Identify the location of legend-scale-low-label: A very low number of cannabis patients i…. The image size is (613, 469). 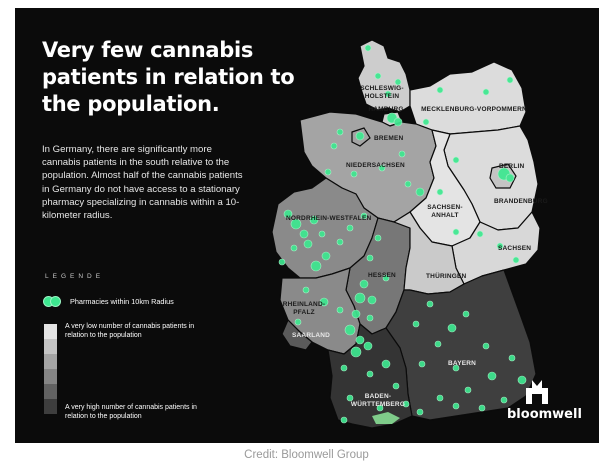
(130, 331).